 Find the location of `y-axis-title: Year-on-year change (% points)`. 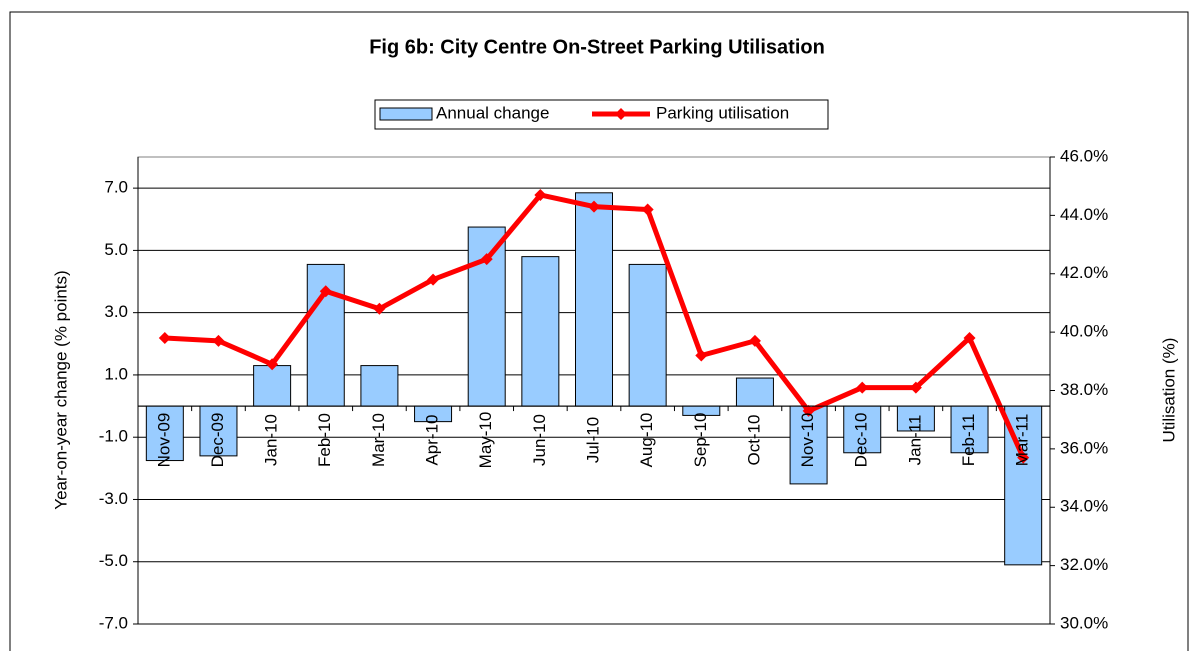

y-axis-title: Year-on-year change (% points) is located at coordinates (60, 389).